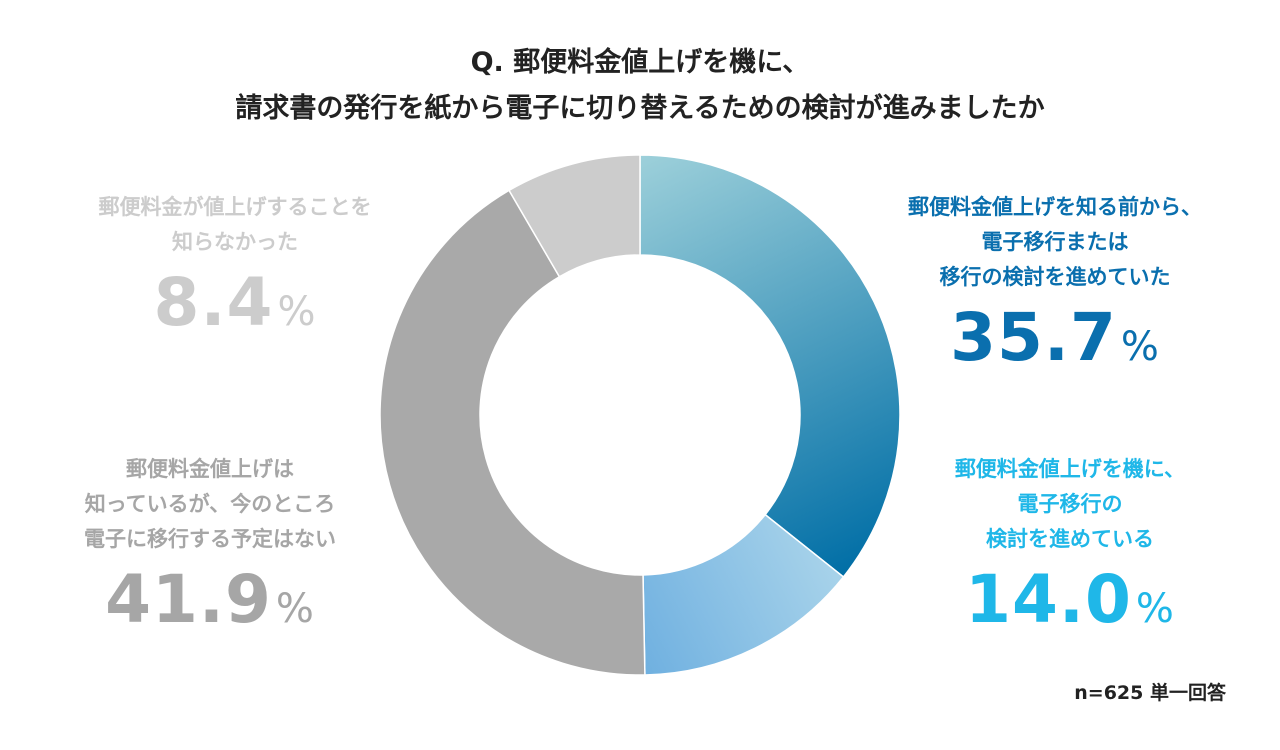 This screenshot has width=1280, height=750. I want to click on slice-label-line: 郵便料金が値上げすることを, so click(235, 207).